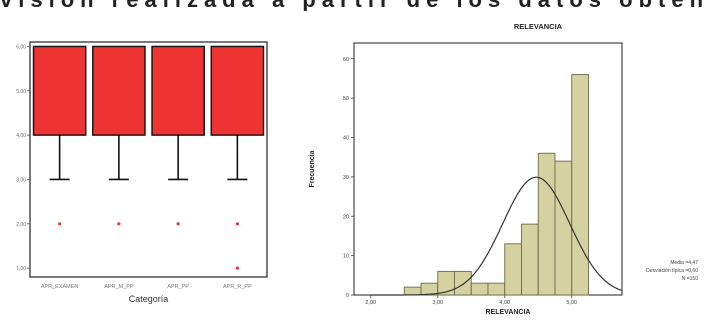 This screenshot has width=708, height=320. I want to click on x-tick-label: 5,00, so click(571, 303).